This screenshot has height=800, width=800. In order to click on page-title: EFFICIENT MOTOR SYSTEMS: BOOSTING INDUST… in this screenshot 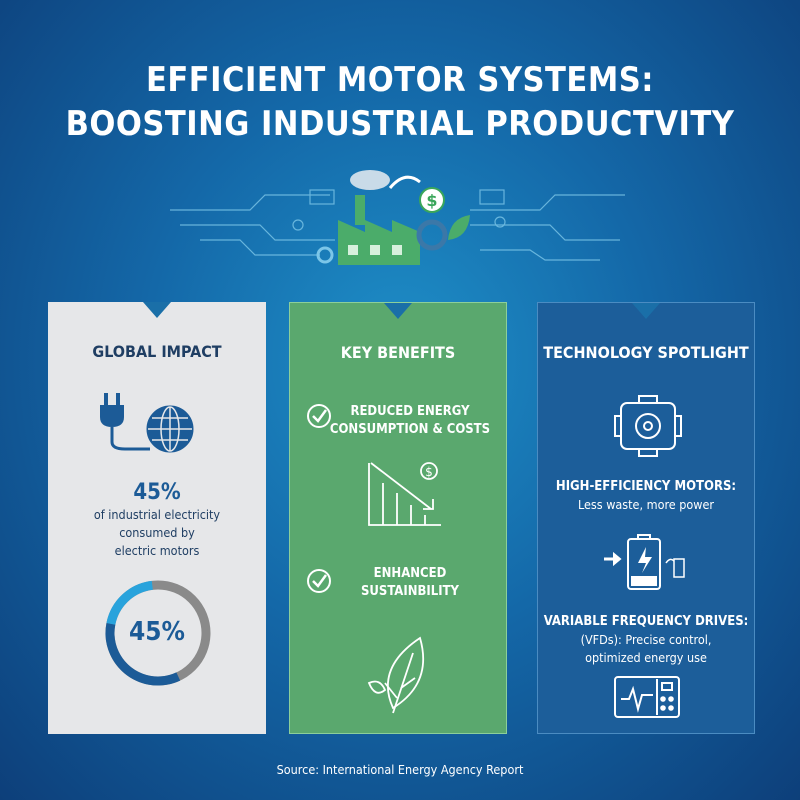, I will do `click(400, 102)`.